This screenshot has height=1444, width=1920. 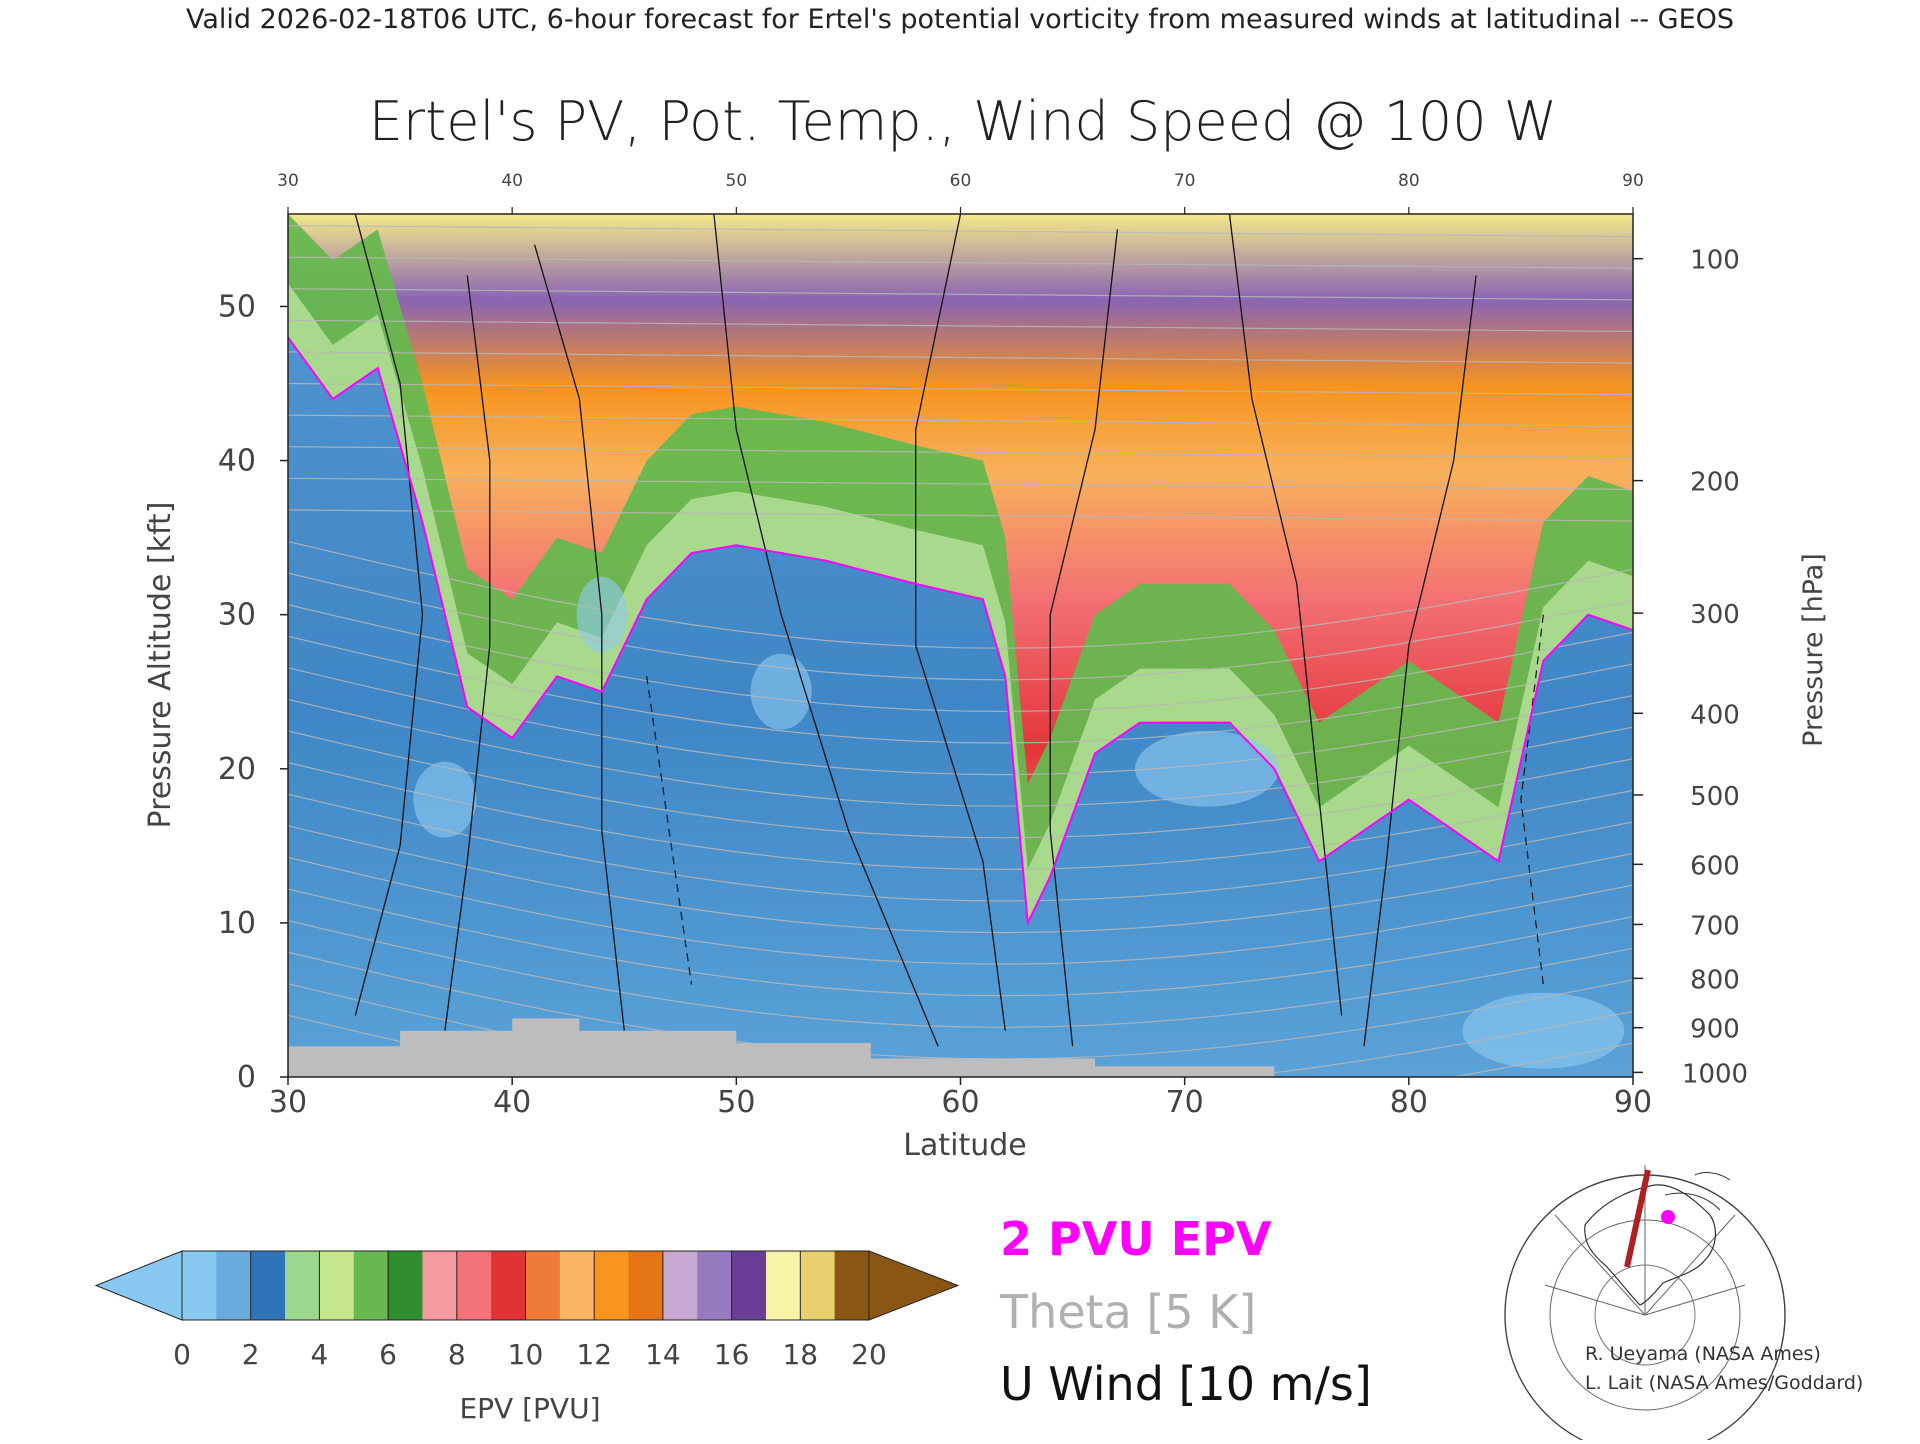 I want to click on x-axis-label: Latitude, so click(x=964, y=1145).